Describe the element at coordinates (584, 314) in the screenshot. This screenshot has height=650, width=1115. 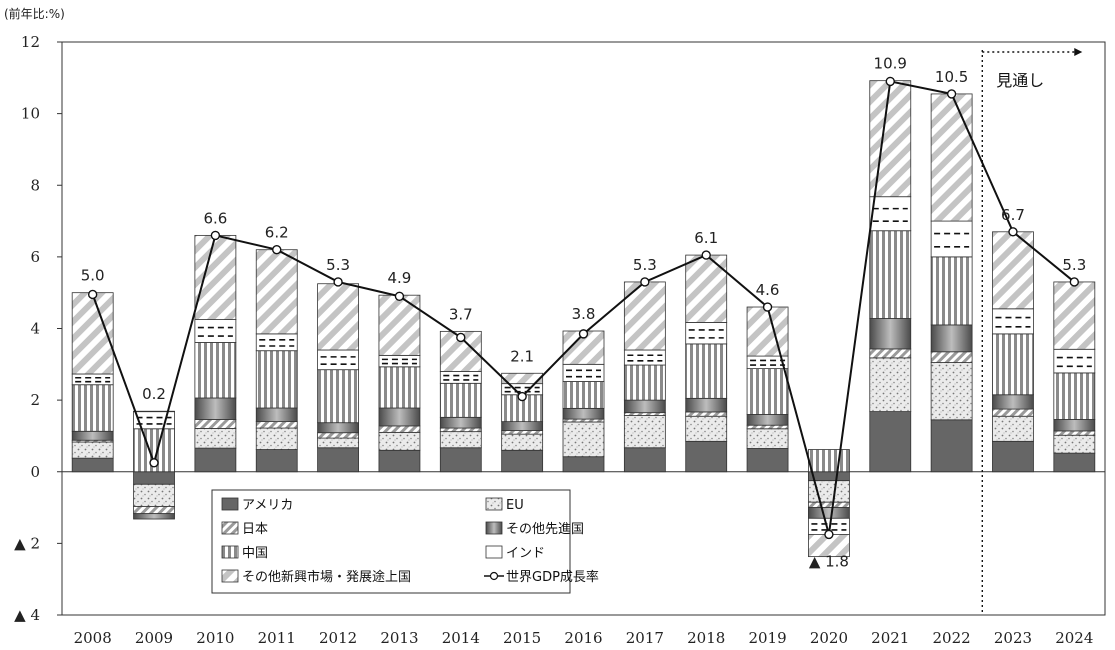
I see `data-label: 3.8` at that location.